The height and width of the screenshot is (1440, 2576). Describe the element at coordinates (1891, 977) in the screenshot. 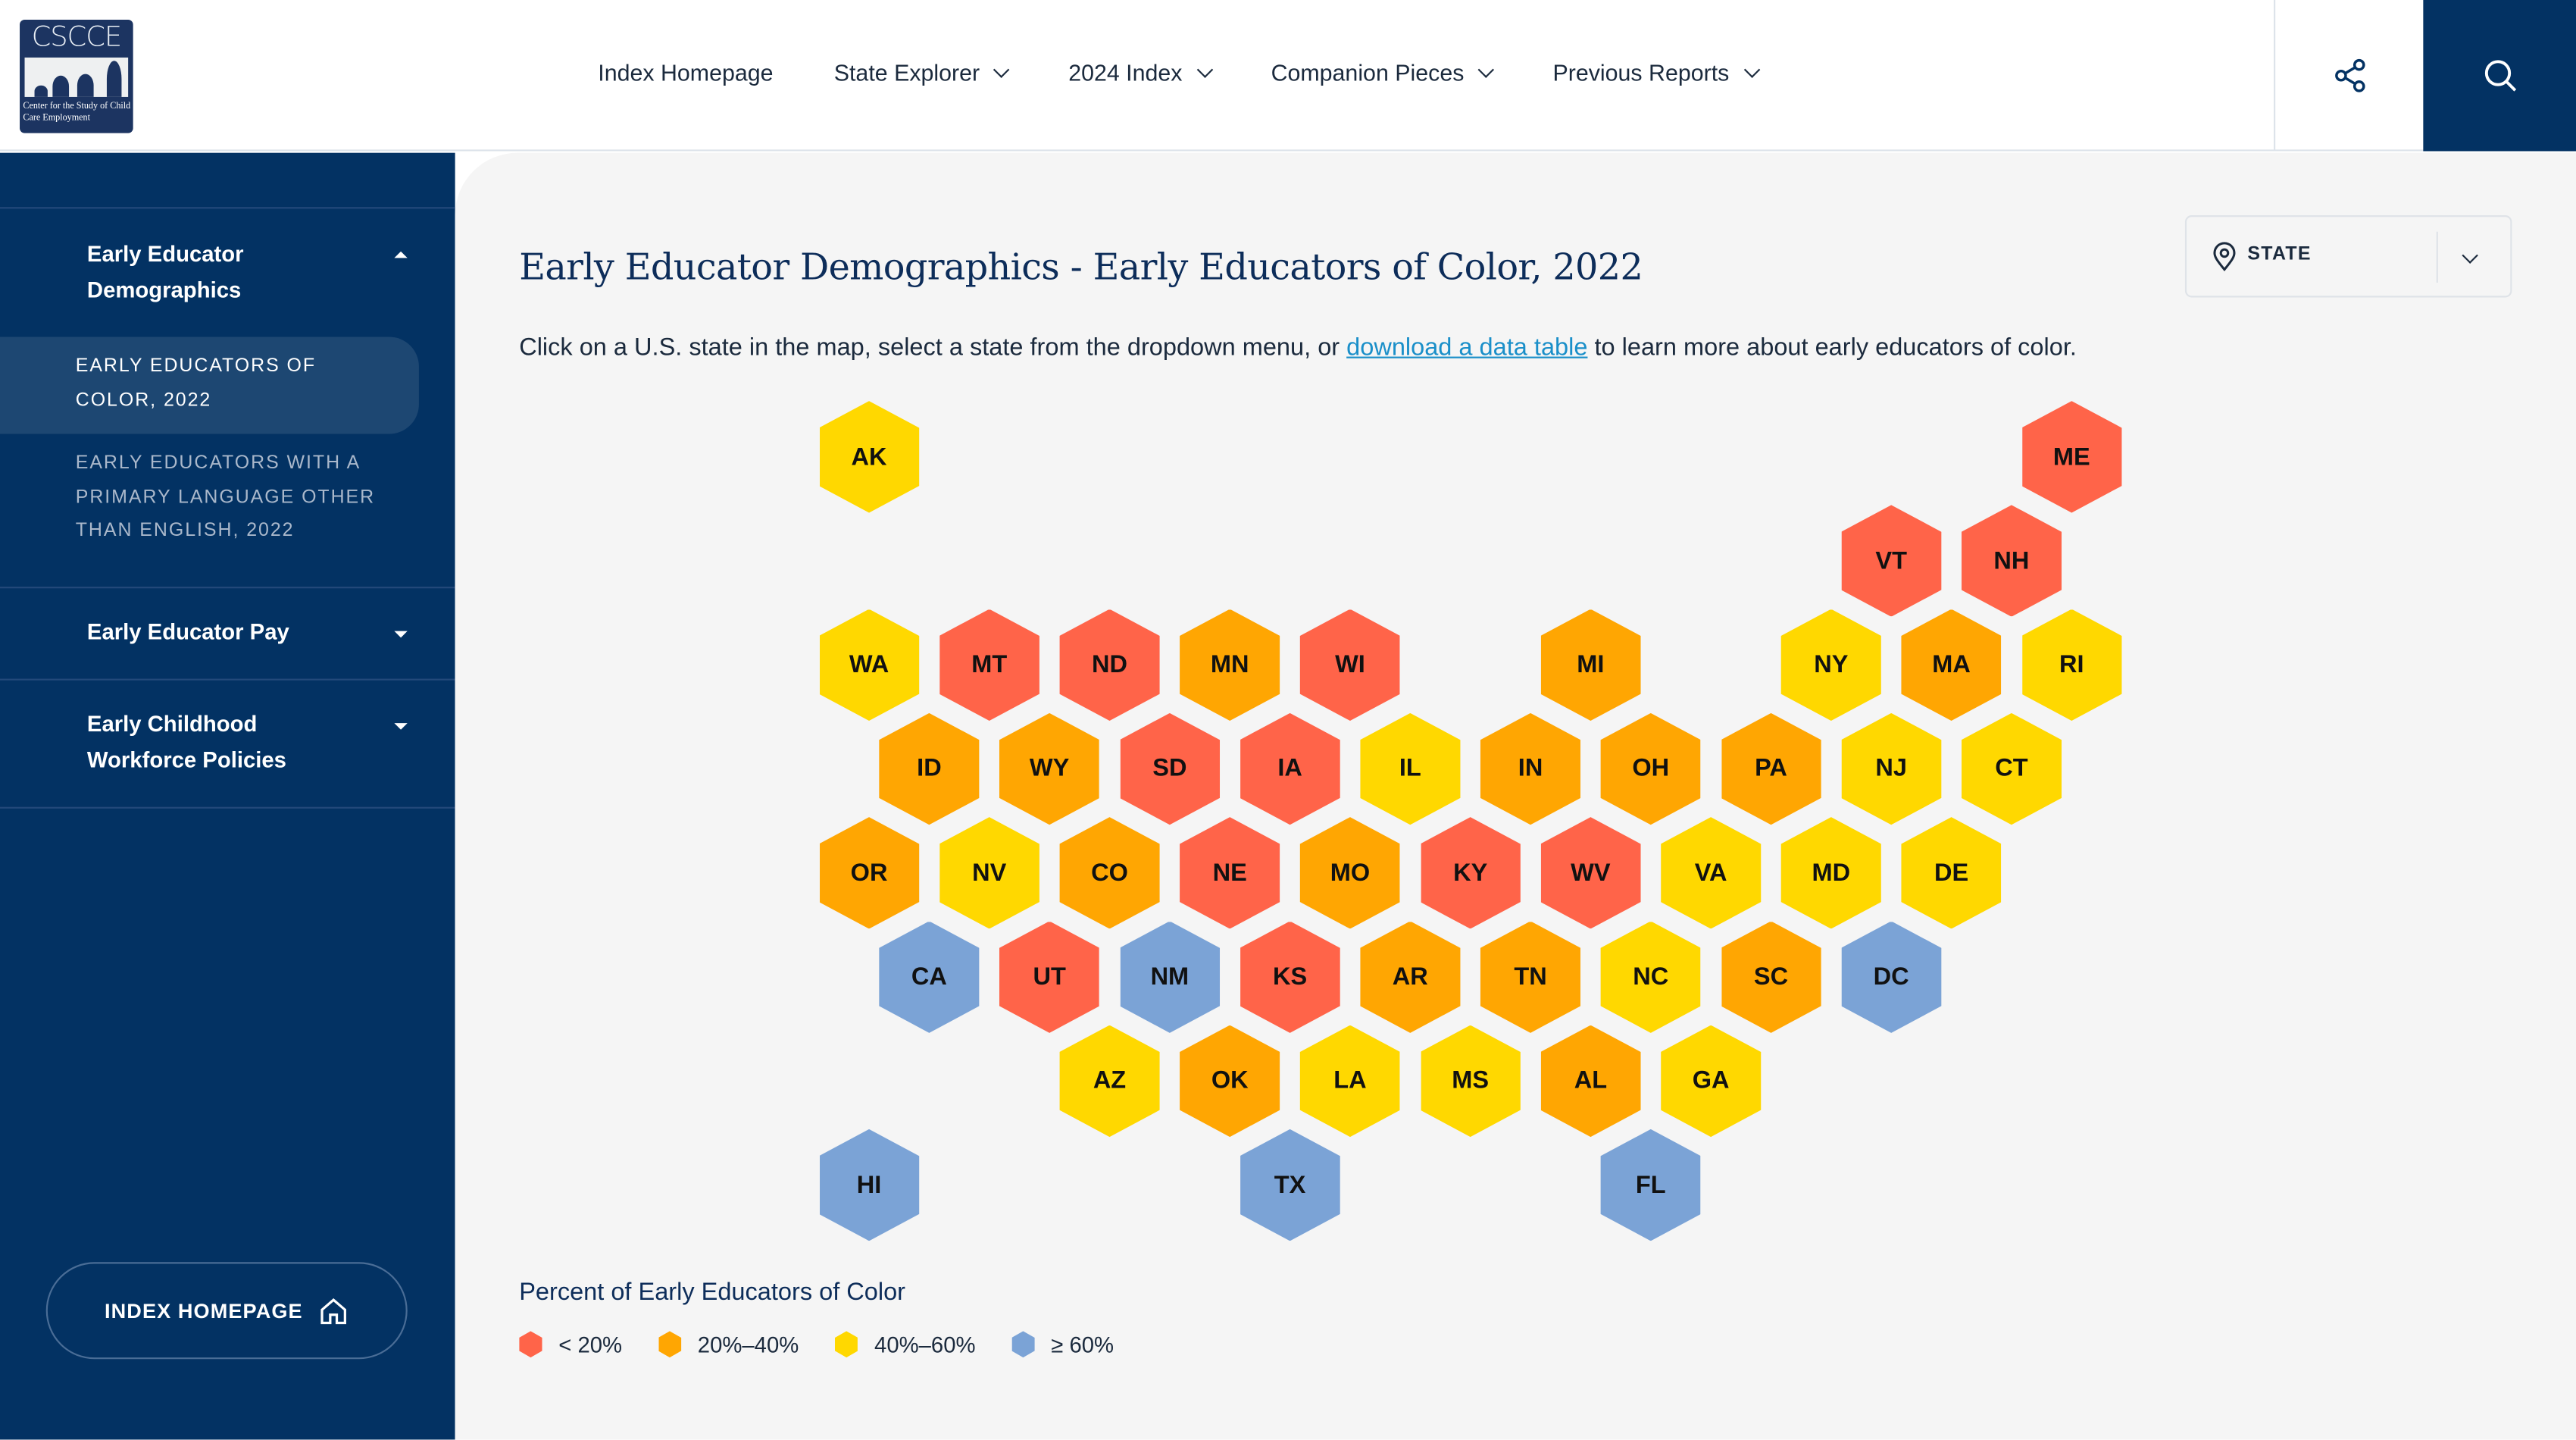

I see `state-hex-dc: DC` at that location.